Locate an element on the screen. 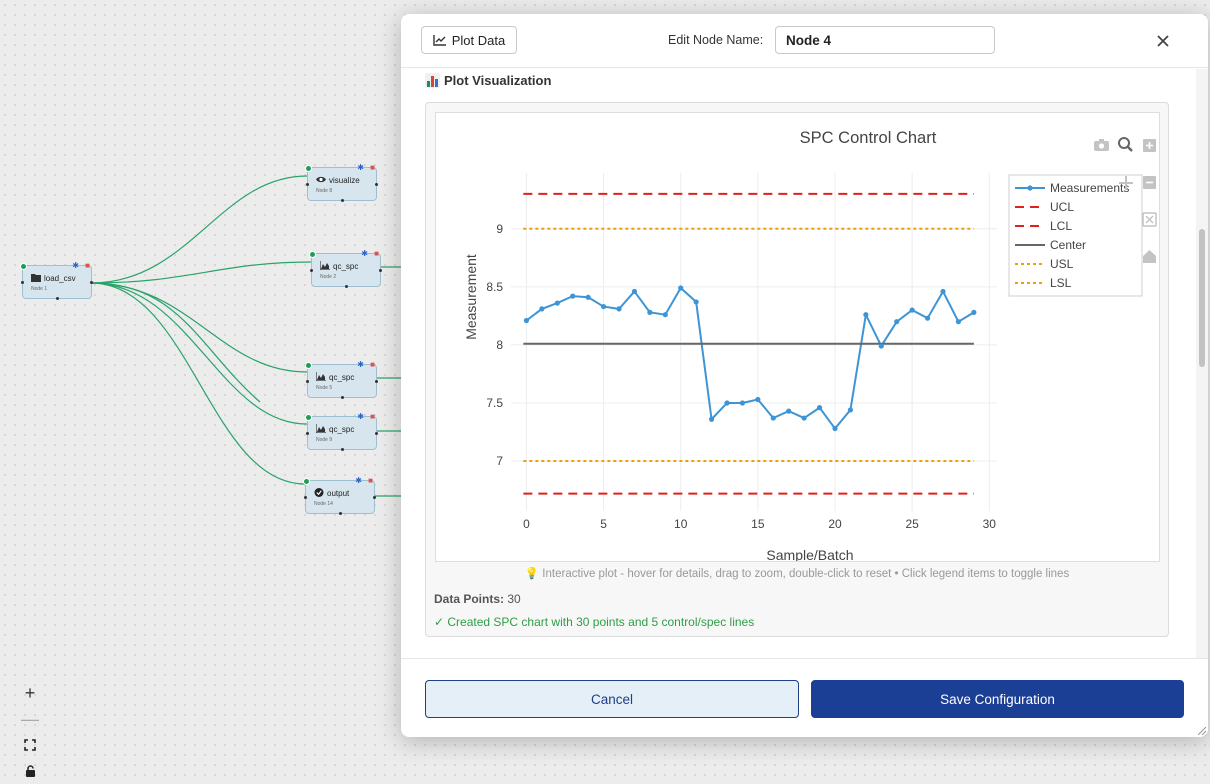  measurements-line is located at coordinates (750, 358).